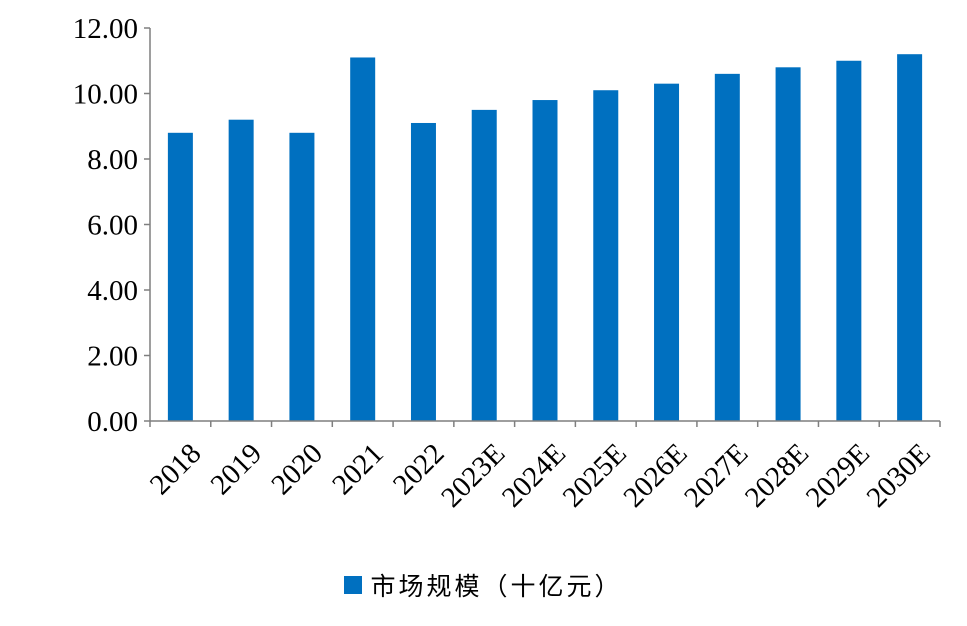  I want to click on bar-2025E, so click(606, 255).